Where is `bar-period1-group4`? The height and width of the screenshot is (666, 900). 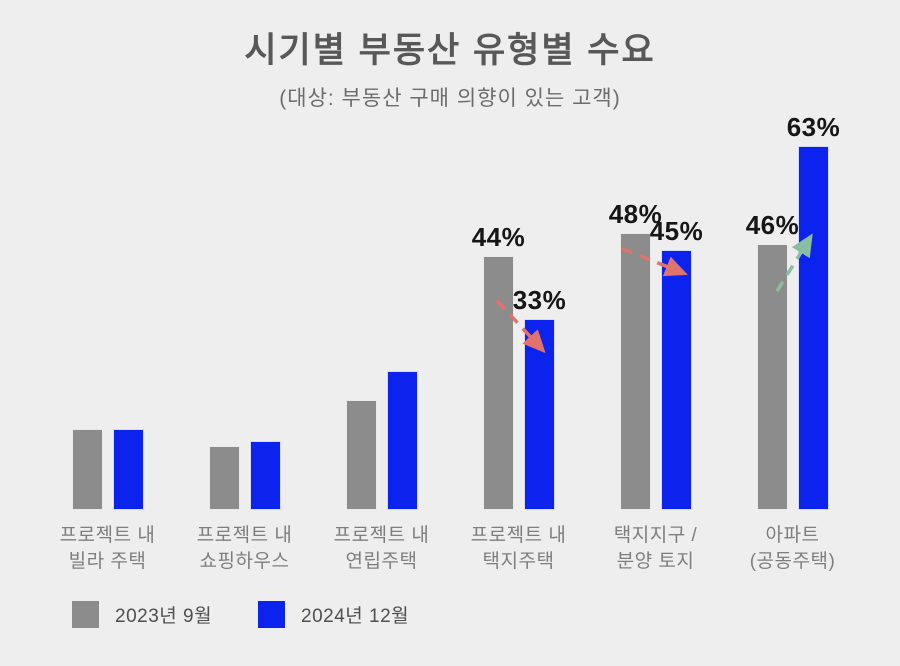
bar-period1-group4 is located at coordinates (498, 382).